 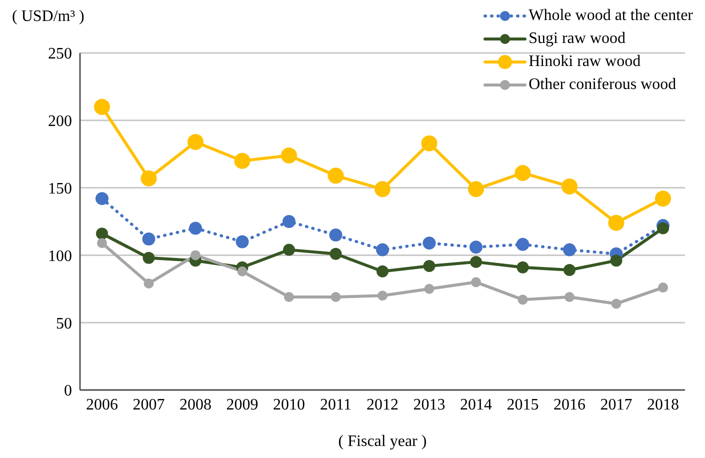 I want to click on x-tick-label: 2010, so click(x=289, y=405).